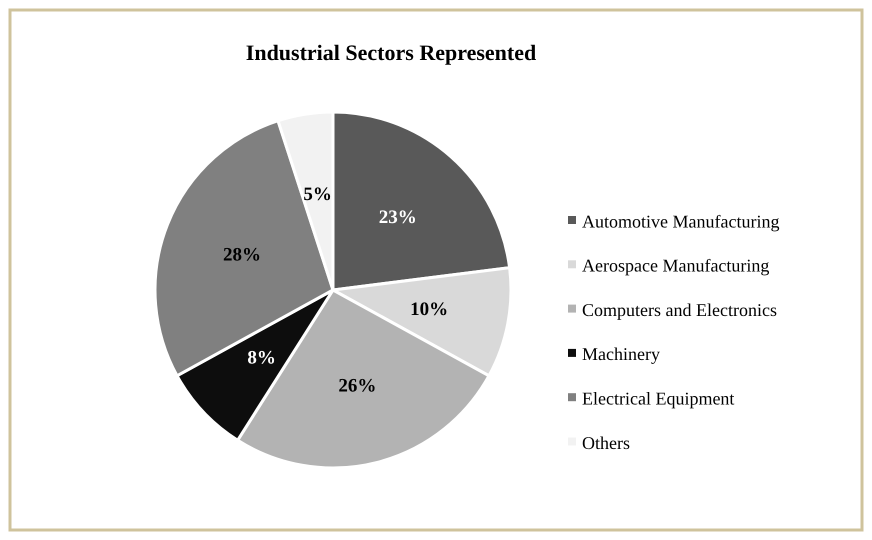  What do you see at coordinates (241, 255) in the screenshot?
I see `data-label: 28%` at bounding box center [241, 255].